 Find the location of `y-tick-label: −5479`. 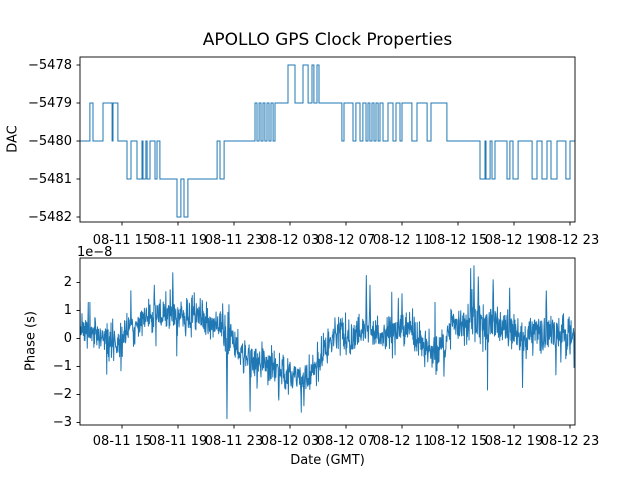

y-tick-label: −5479 is located at coordinates (50, 103).